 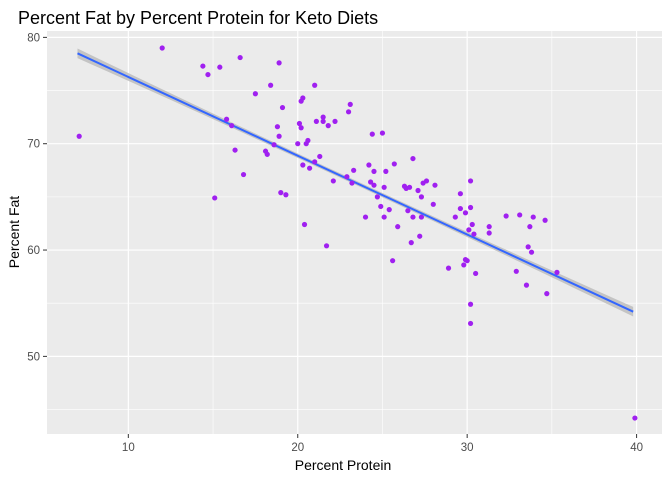 I want to click on x-axis-title: Percent Protein, so click(x=343, y=465).